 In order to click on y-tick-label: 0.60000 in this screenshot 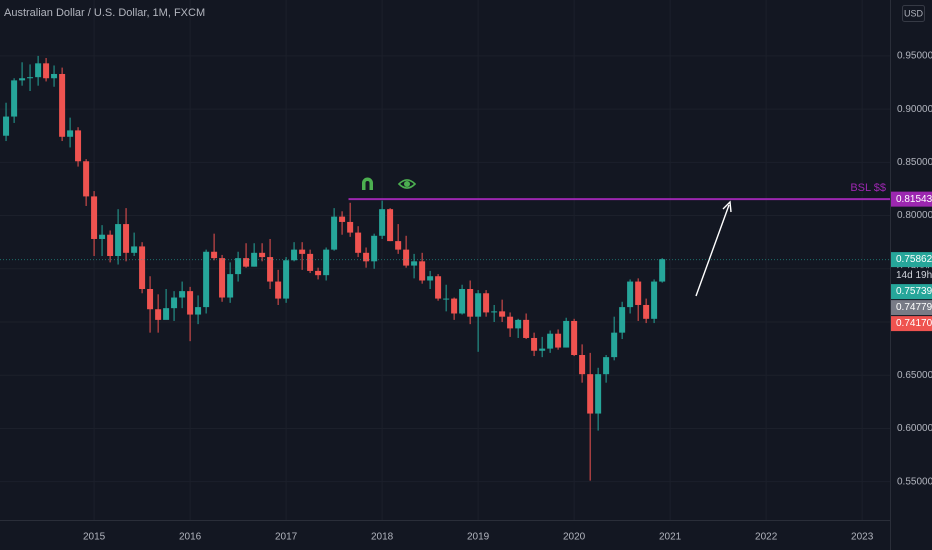, I will do `click(914, 428)`.